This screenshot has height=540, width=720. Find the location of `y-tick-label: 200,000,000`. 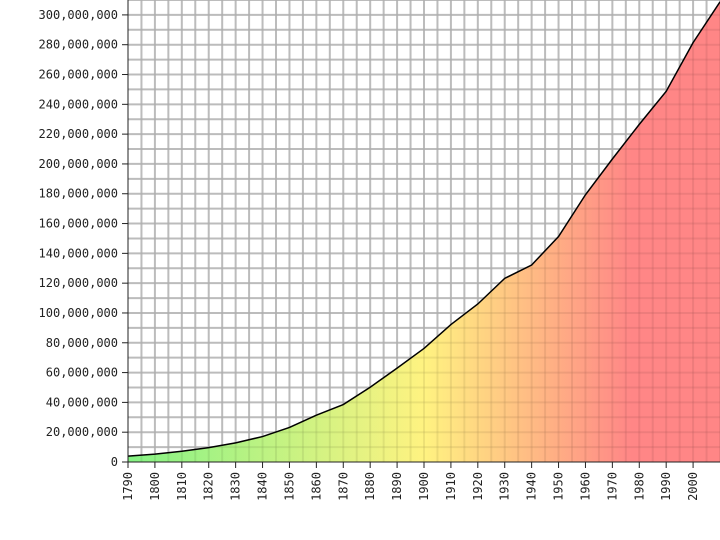

y-tick-label: 200,000,000 is located at coordinates (78, 164).